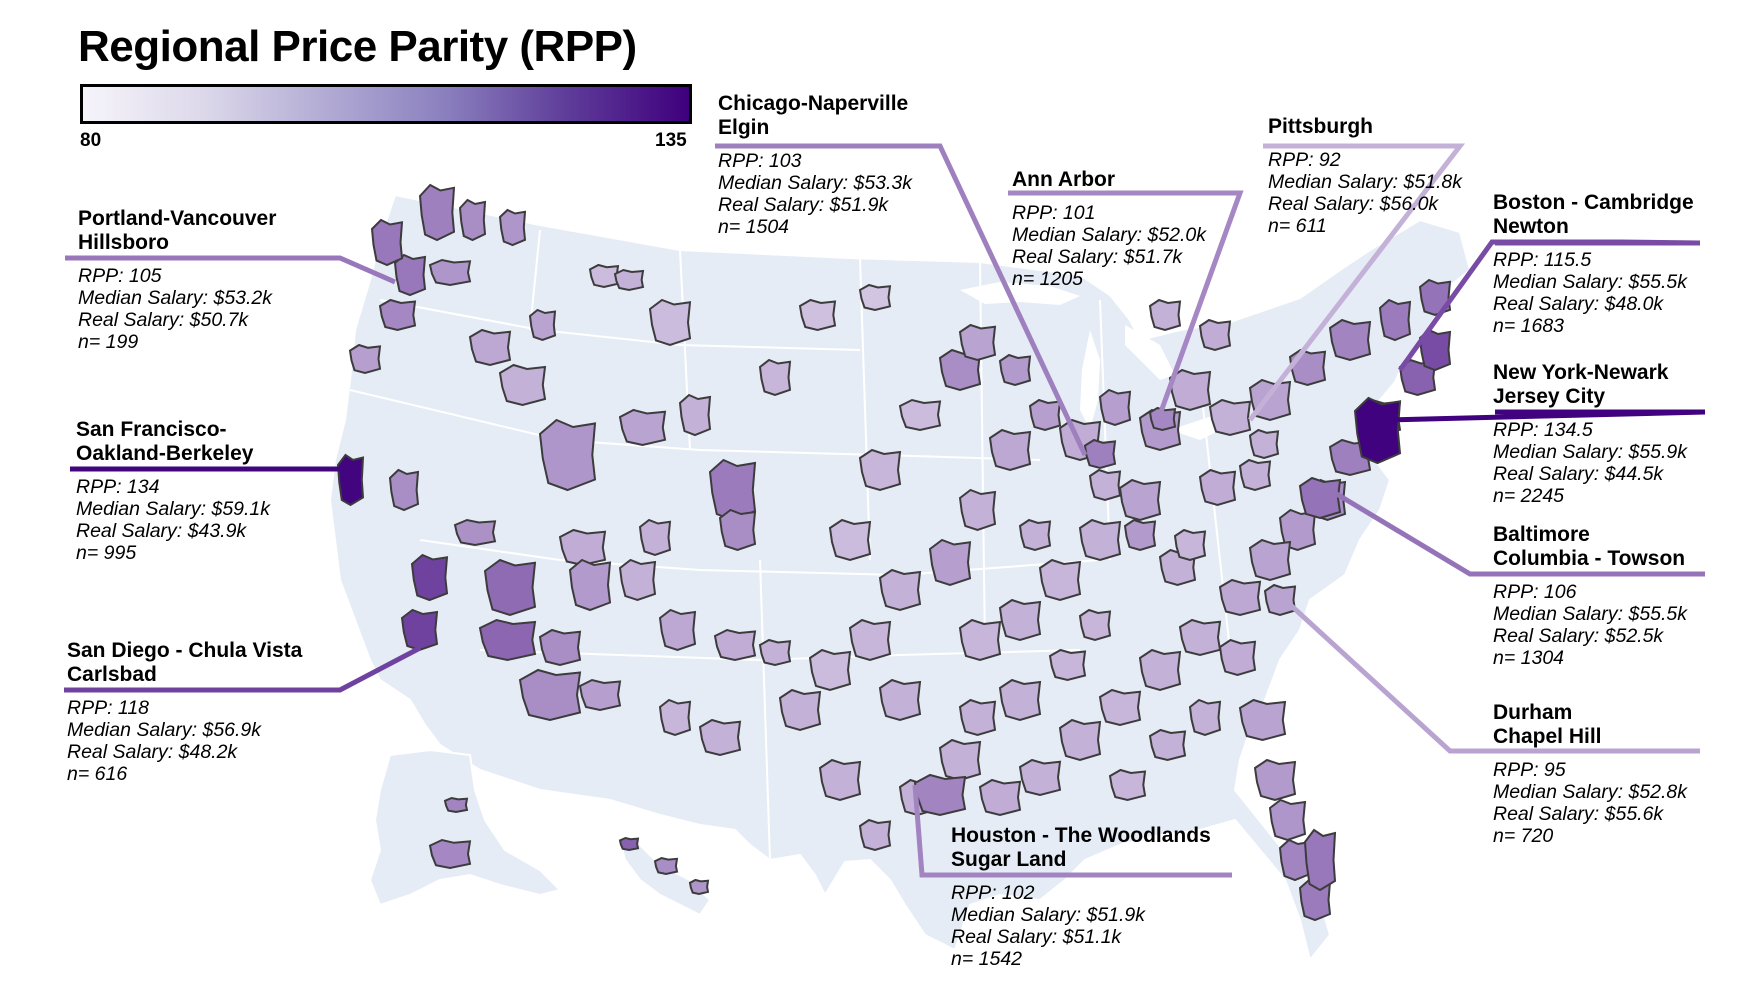 The image size is (1762, 1006). Describe the element at coordinates (177, 218) in the screenshot. I see `callout-name-line: Portland-Vancouver` at that location.